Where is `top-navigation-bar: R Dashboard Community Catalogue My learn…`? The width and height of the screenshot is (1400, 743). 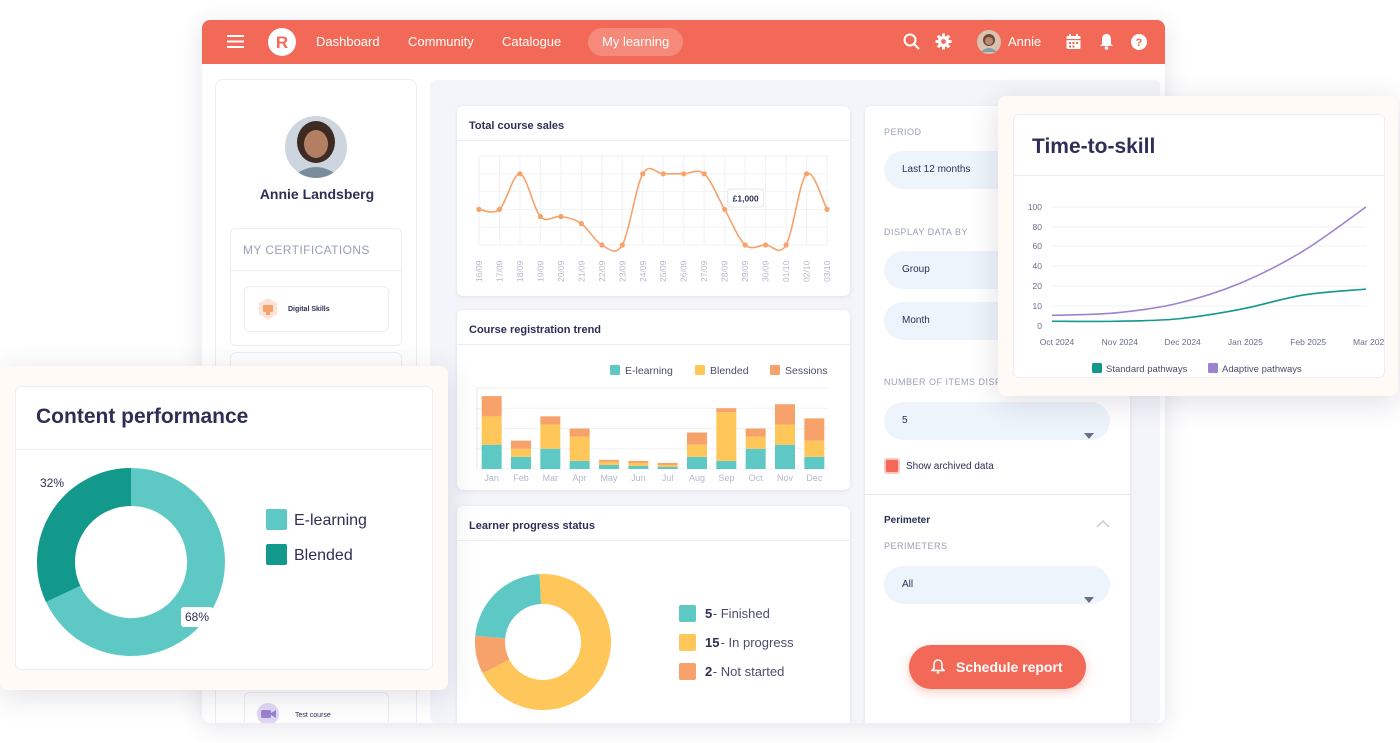
top-navigation-bar: R Dashboard Community Catalogue My learn… is located at coordinates (683, 42).